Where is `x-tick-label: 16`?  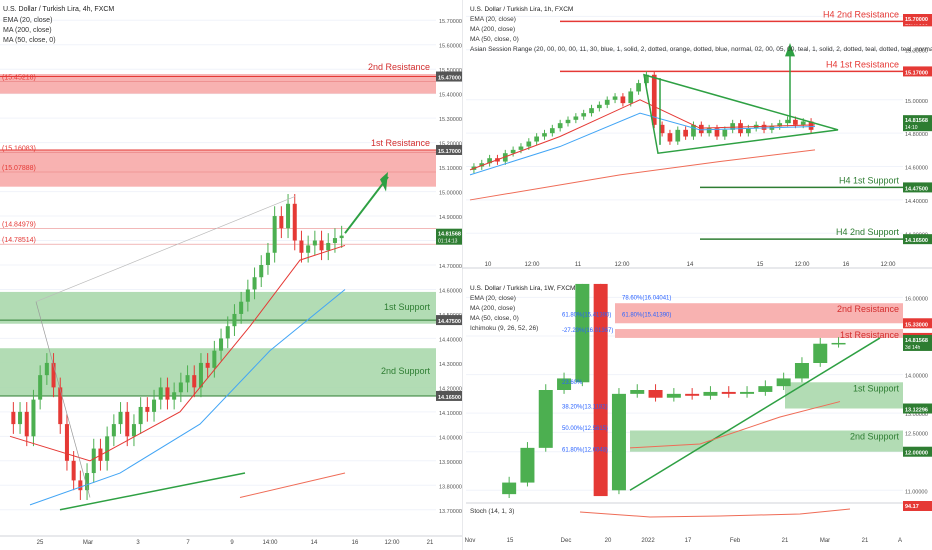 x-tick-label: 16 is located at coordinates (846, 265).